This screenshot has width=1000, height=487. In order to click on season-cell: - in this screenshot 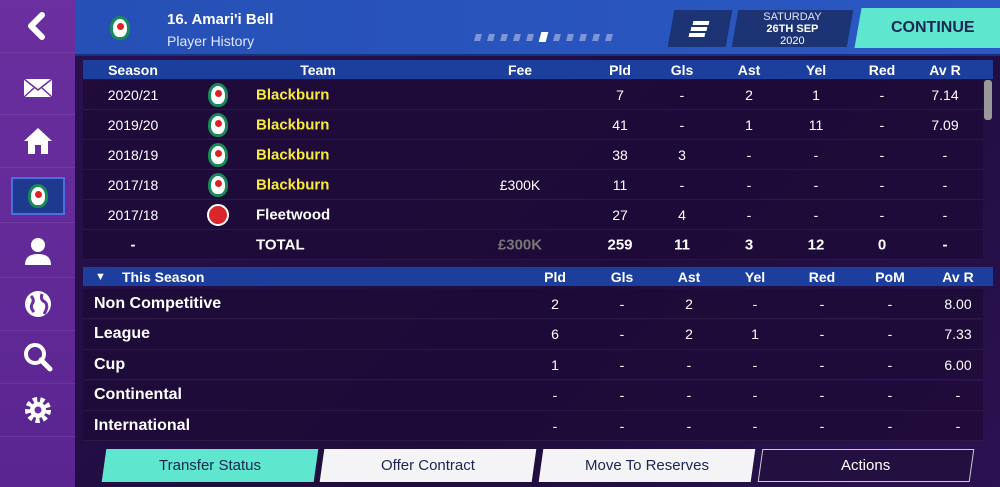, I will do `click(133, 244)`.